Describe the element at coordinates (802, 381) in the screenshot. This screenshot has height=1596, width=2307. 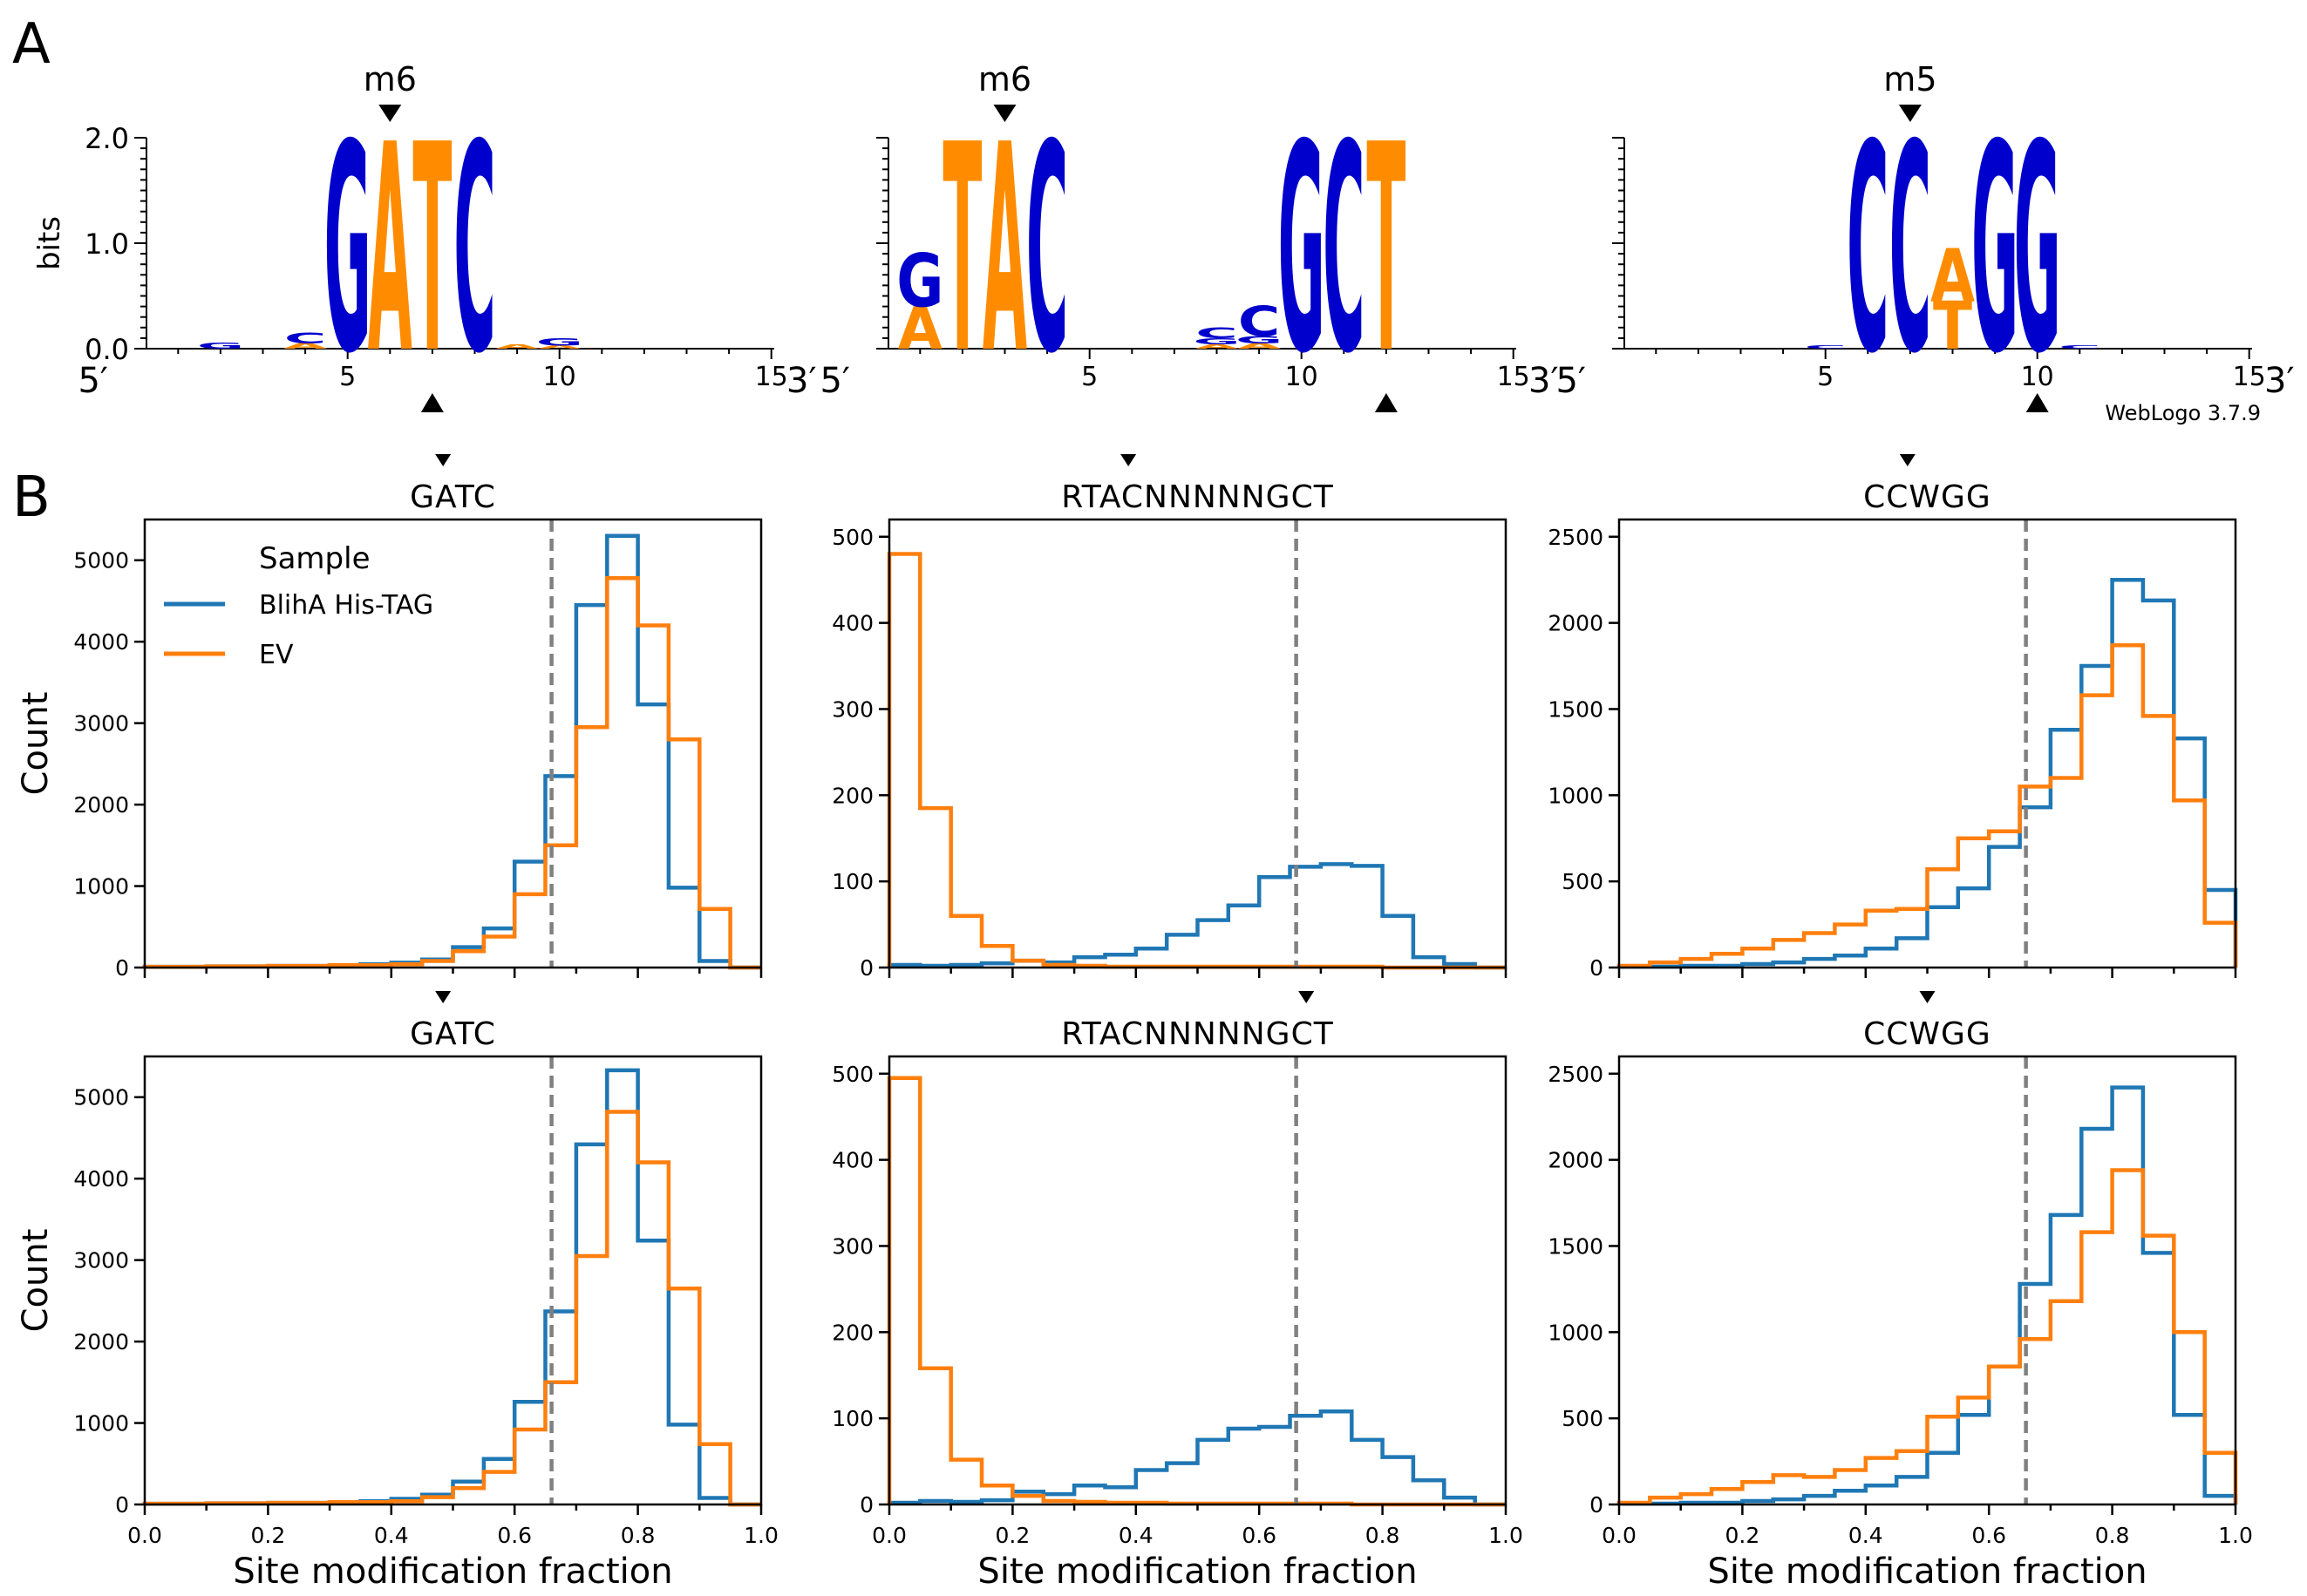
I see `logo-3prime-label: 3′` at that location.